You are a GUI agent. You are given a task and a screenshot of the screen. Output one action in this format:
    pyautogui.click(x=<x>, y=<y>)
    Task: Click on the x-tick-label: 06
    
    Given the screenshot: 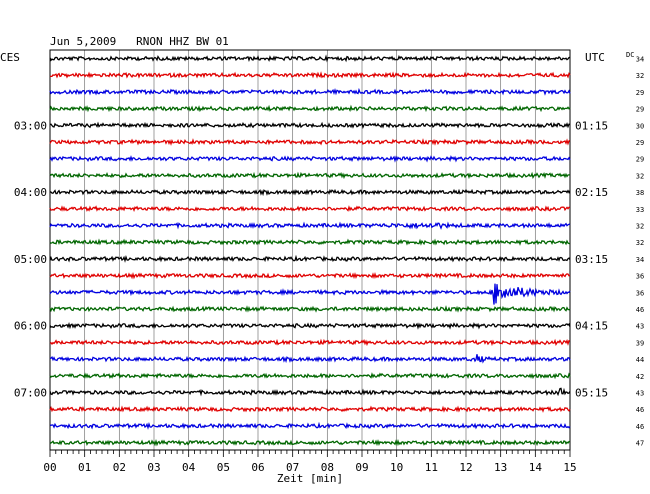 What is the action you would take?
    pyautogui.click(x=257, y=467)
    